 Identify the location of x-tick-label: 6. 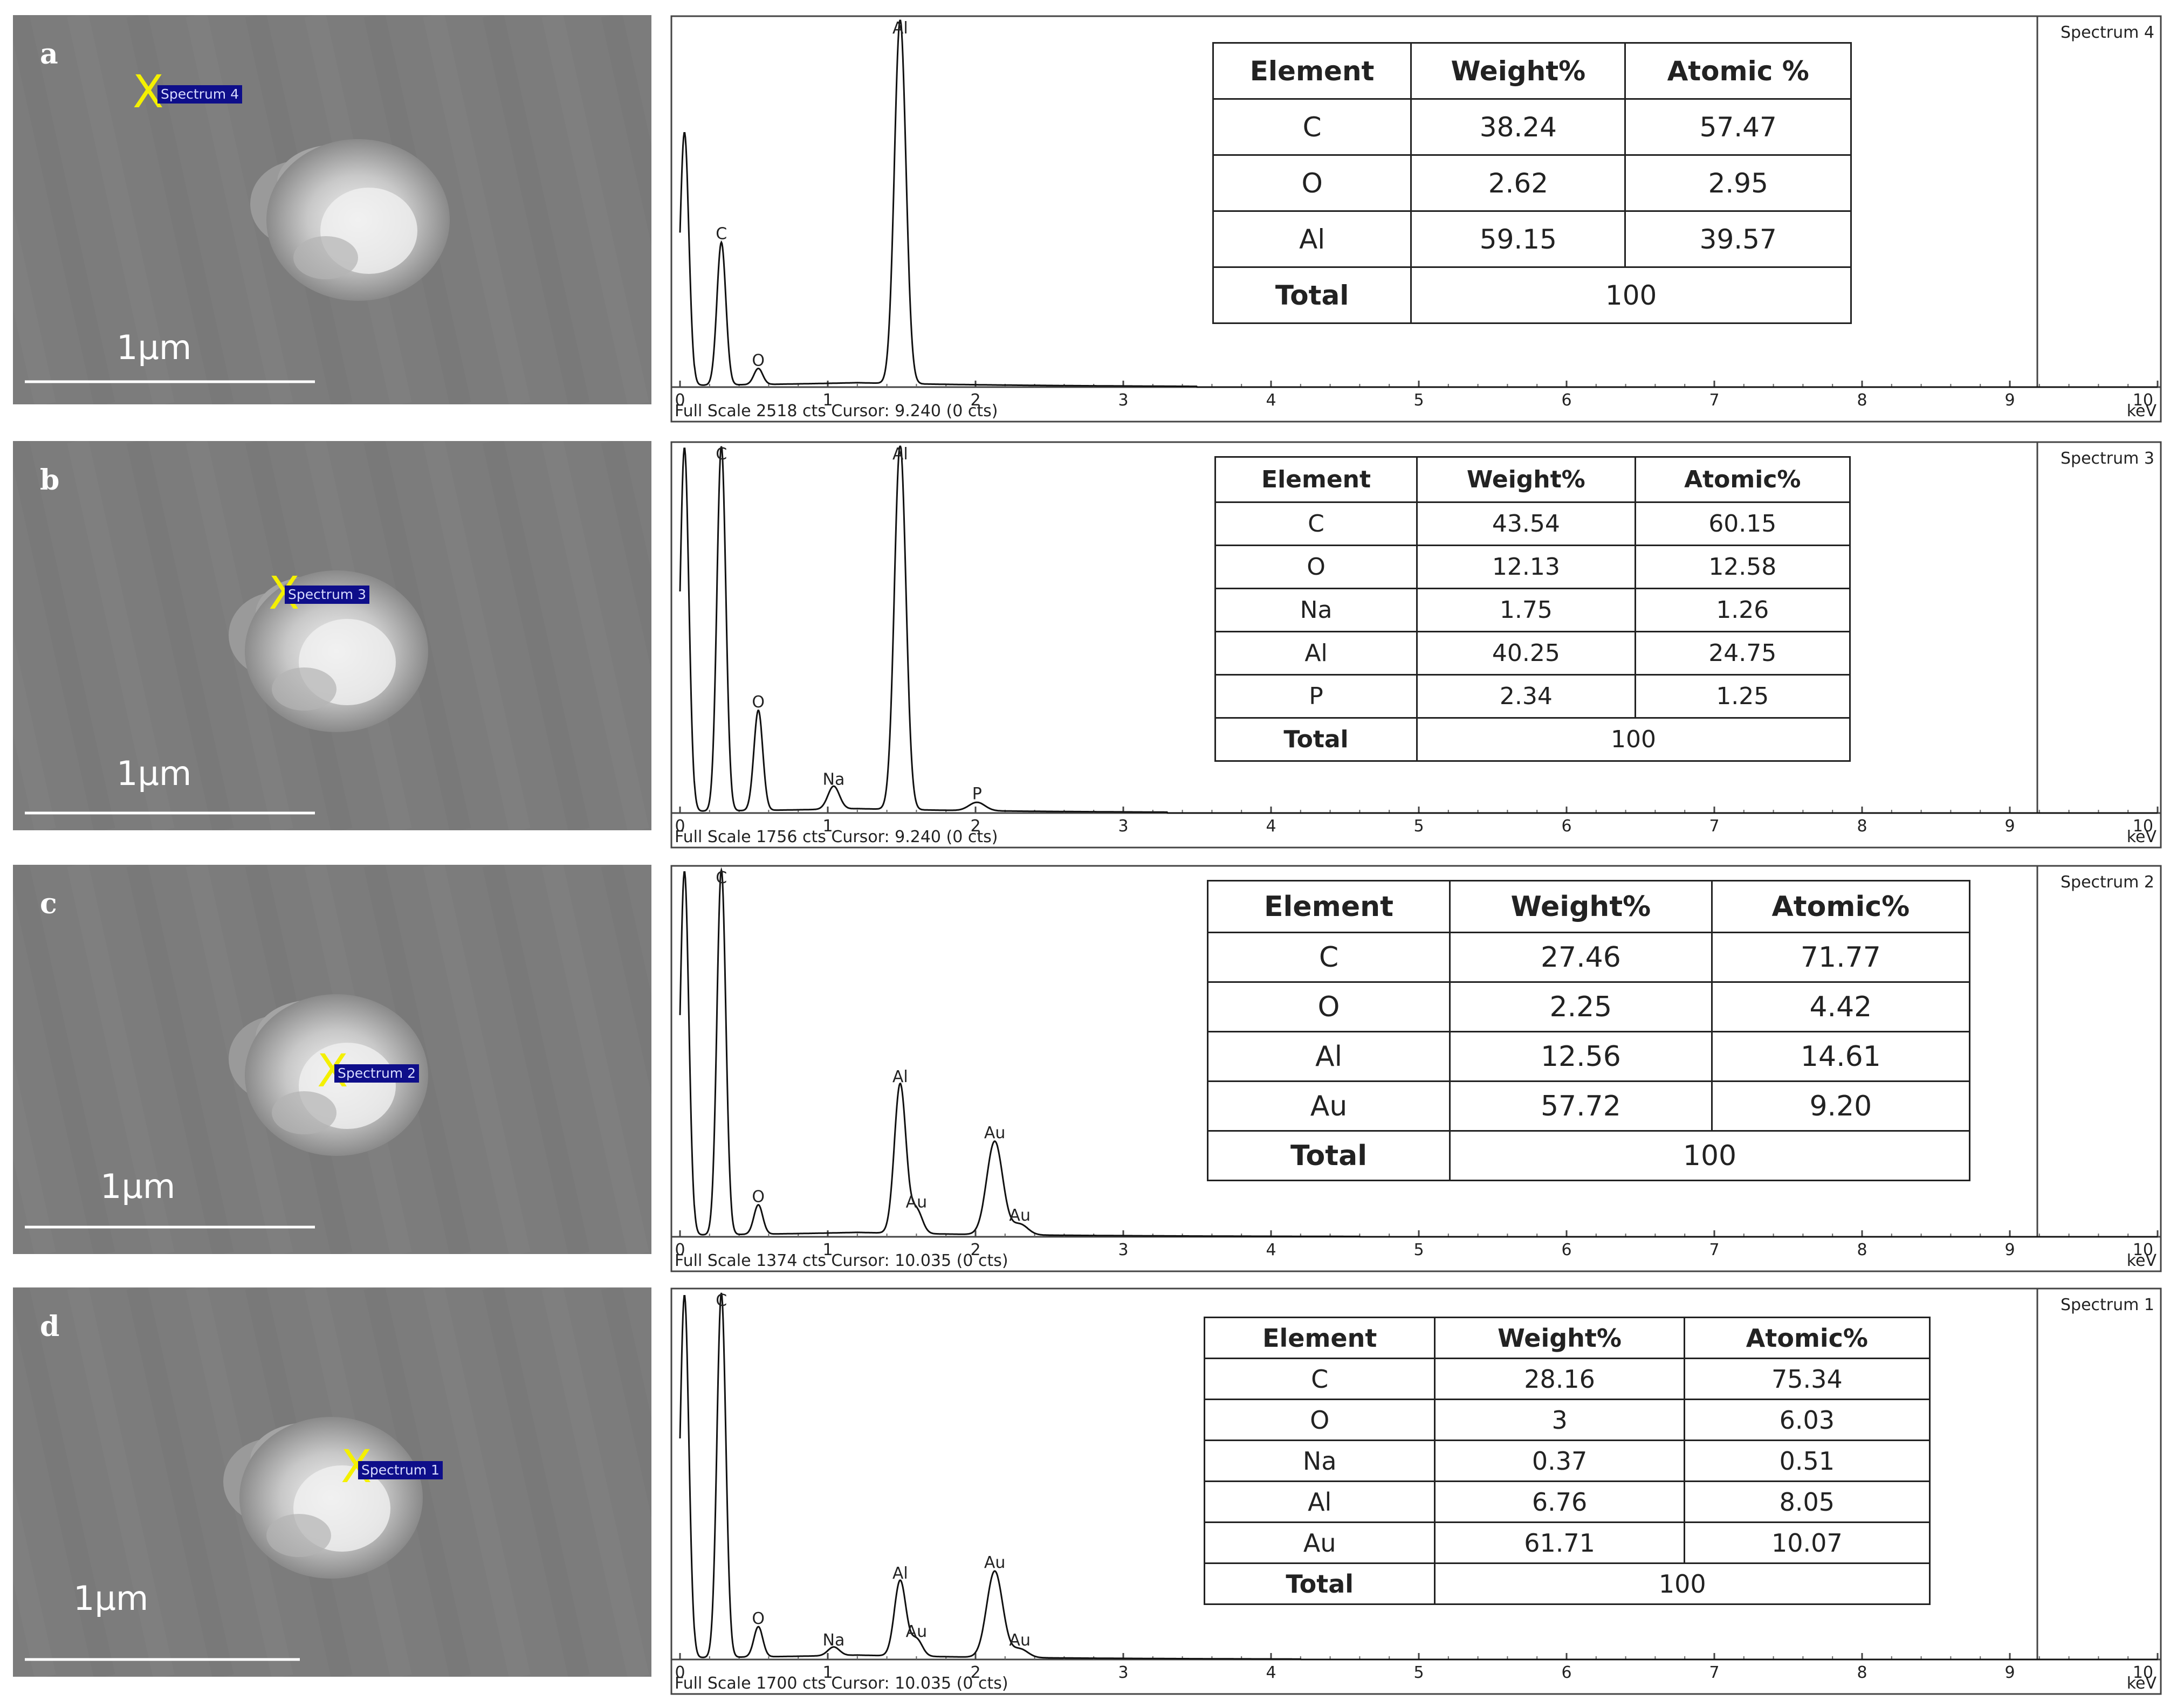
(1566, 1250).